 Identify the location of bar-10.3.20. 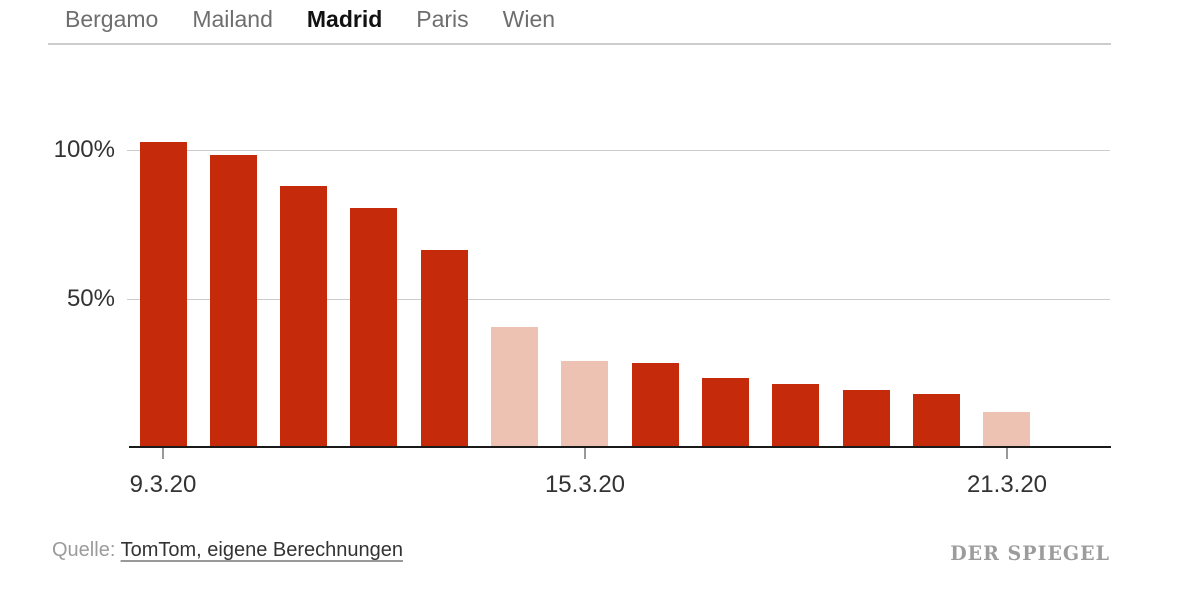
(233, 300).